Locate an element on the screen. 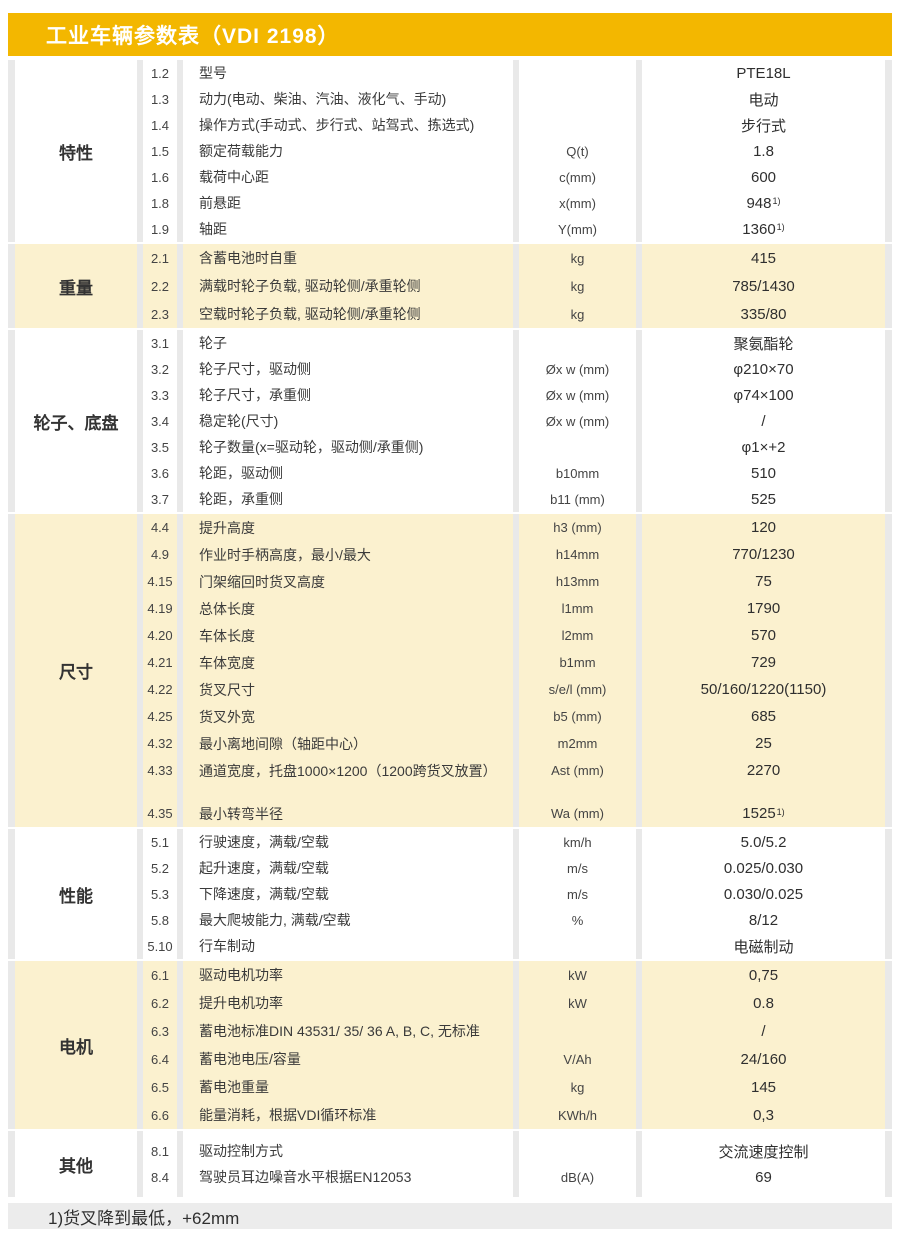 This screenshot has height=1241, width=900. row-description: 稳定轮(尺寸) is located at coordinates (348, 421).